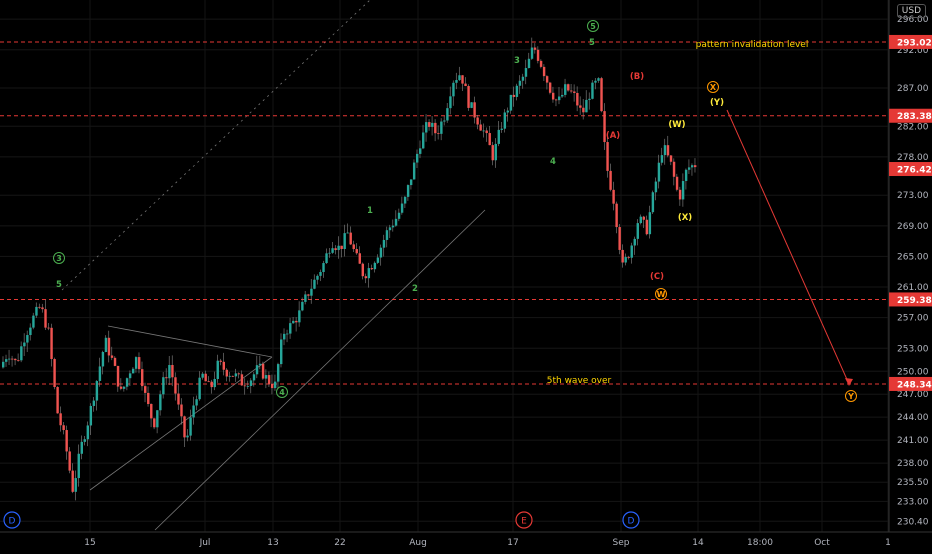 The width and height of the screenshot is (932, 554). I want to click on x-tick-label: 22, so click(339, 543).